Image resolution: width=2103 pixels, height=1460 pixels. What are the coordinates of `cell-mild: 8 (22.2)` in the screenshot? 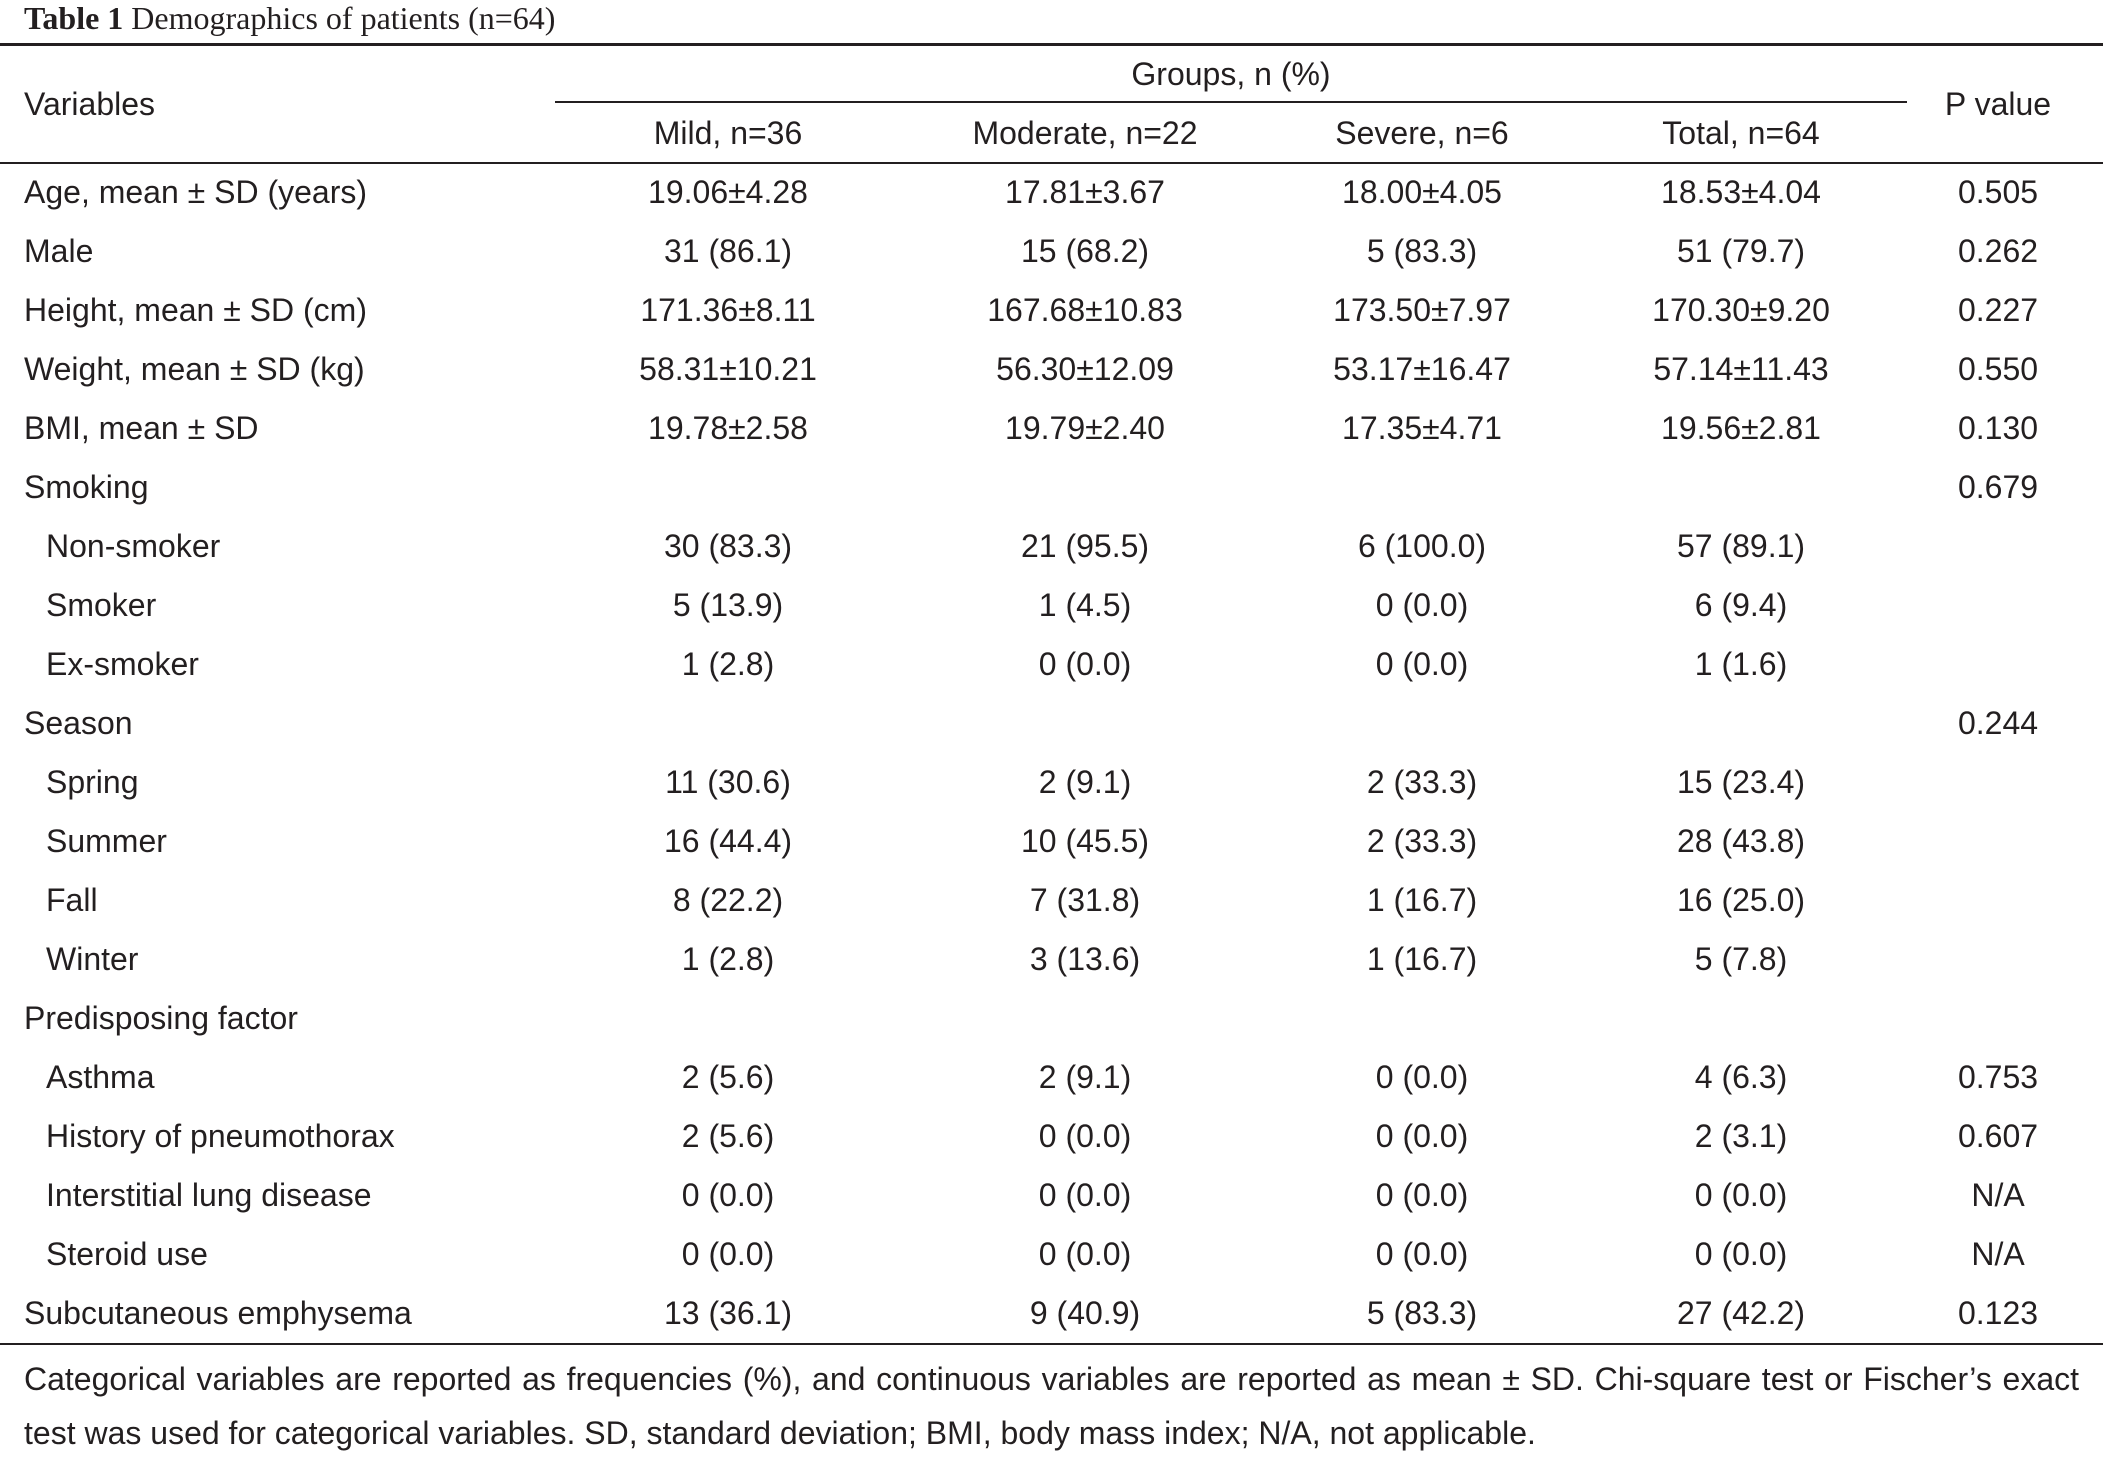 It's located at (728, 900).